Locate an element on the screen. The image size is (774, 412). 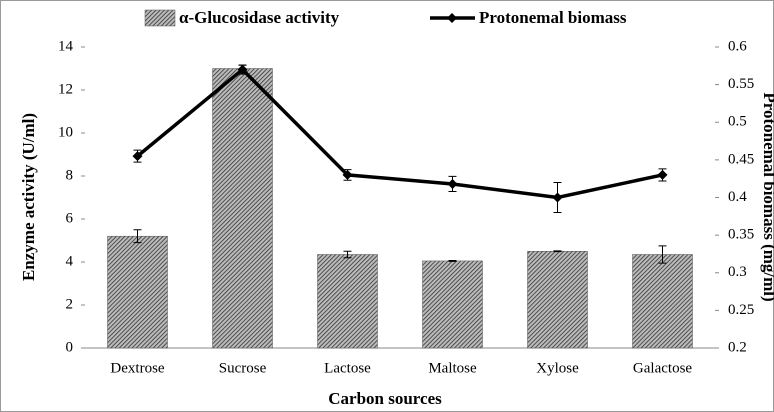
y2-tick-label: 0.6 is located at coordinates (737, 46).